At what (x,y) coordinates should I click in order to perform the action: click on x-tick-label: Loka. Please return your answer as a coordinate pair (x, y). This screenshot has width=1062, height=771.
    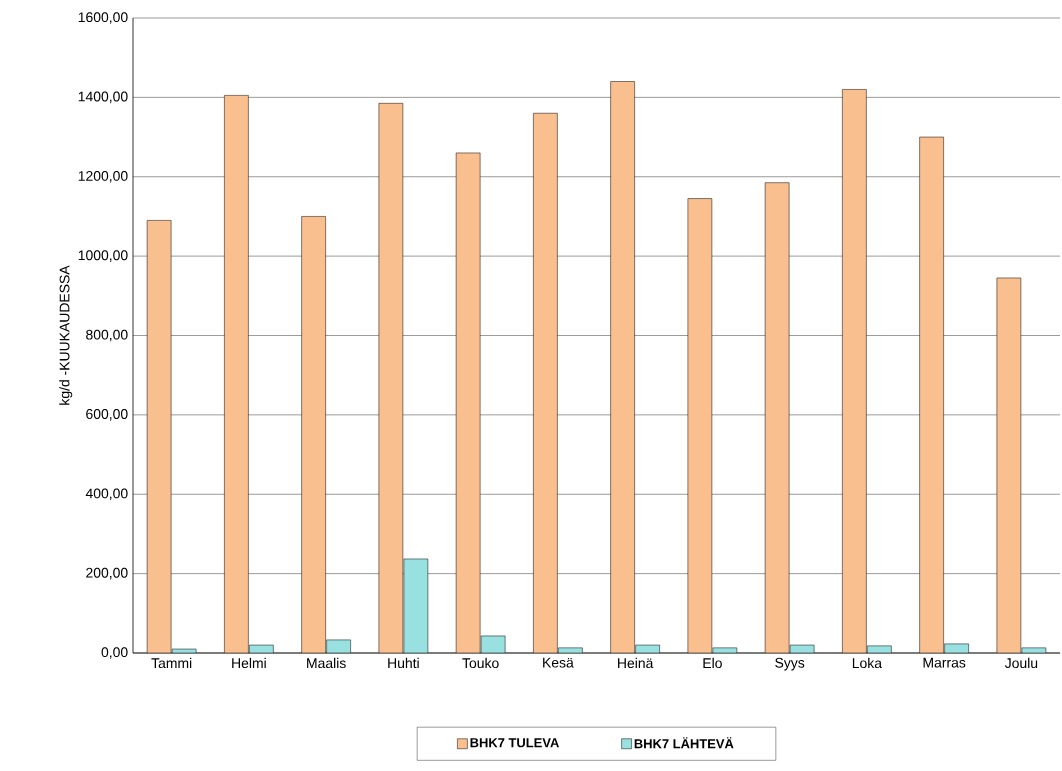
    Looking at the image, I should click on (867, 663).